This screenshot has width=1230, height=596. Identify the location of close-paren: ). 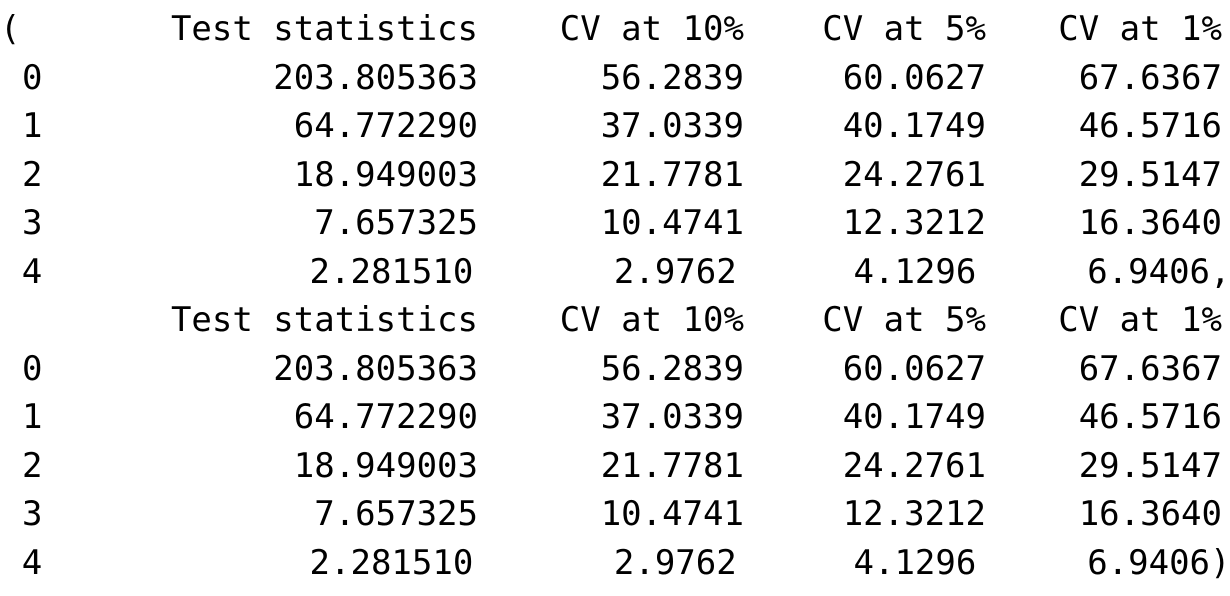
(1220, 562).